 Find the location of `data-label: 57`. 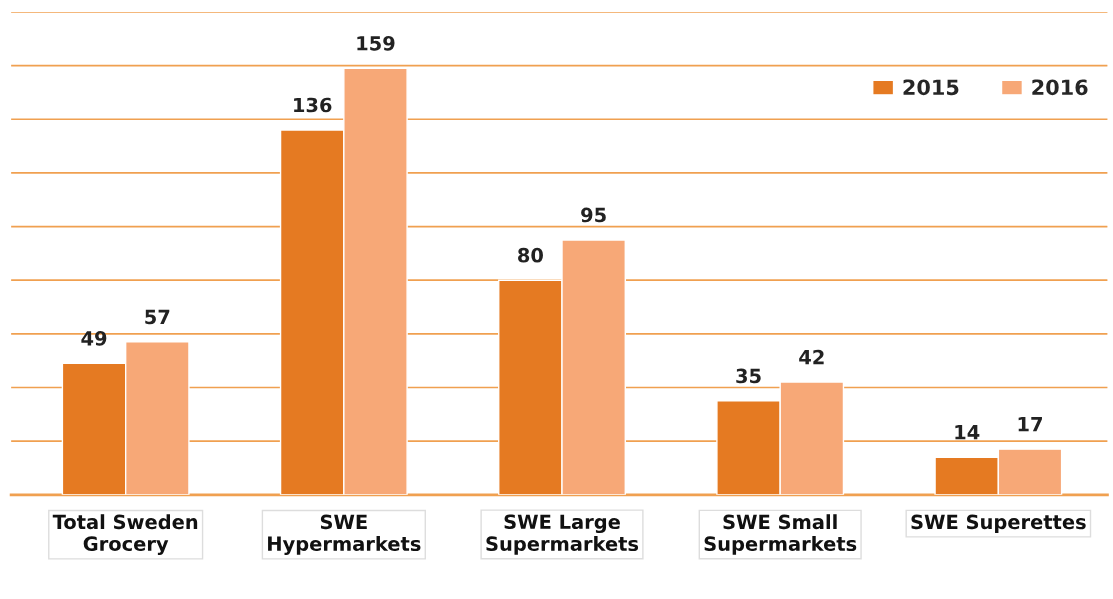

data-label: 57 is located at coordinates (157, 317).